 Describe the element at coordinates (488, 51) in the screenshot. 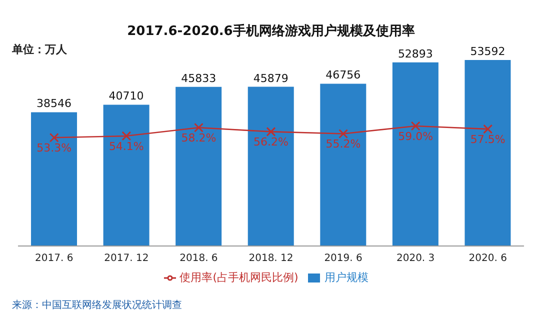

I see `data-label: 53592` at that location.